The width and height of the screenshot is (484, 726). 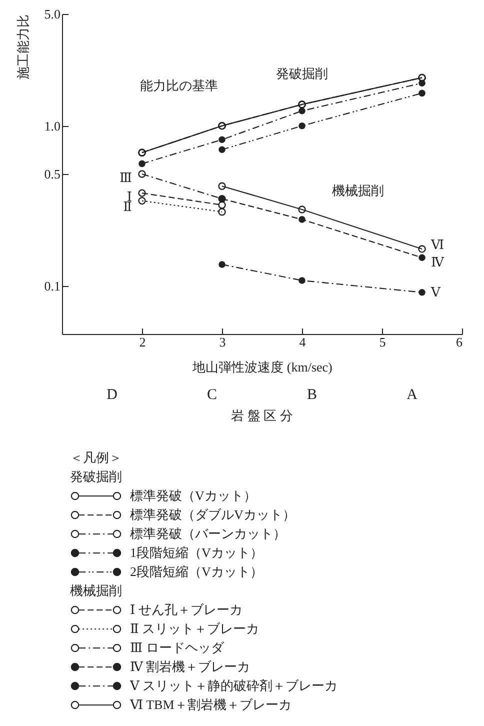 What do you see at coordinates (96, 458) in the screenshot?
I see `legend-title: ＜凡例＞` at bounding box center [96, 458].